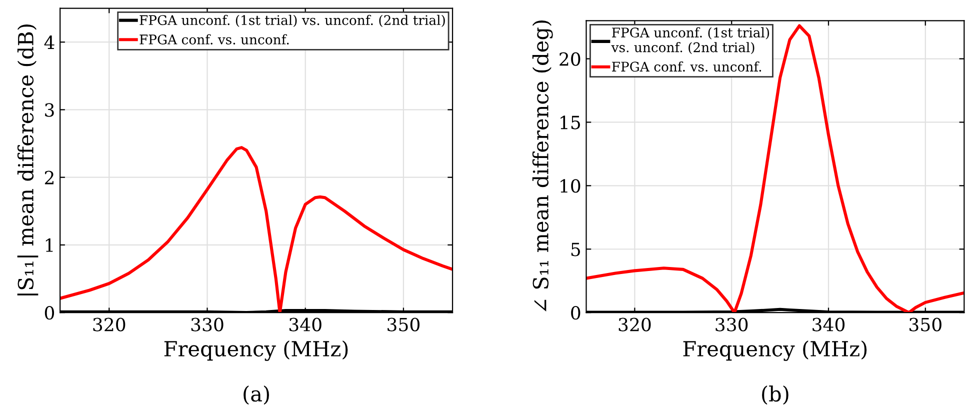  I want to click on y-tick-label: 15, so click(570, 123).